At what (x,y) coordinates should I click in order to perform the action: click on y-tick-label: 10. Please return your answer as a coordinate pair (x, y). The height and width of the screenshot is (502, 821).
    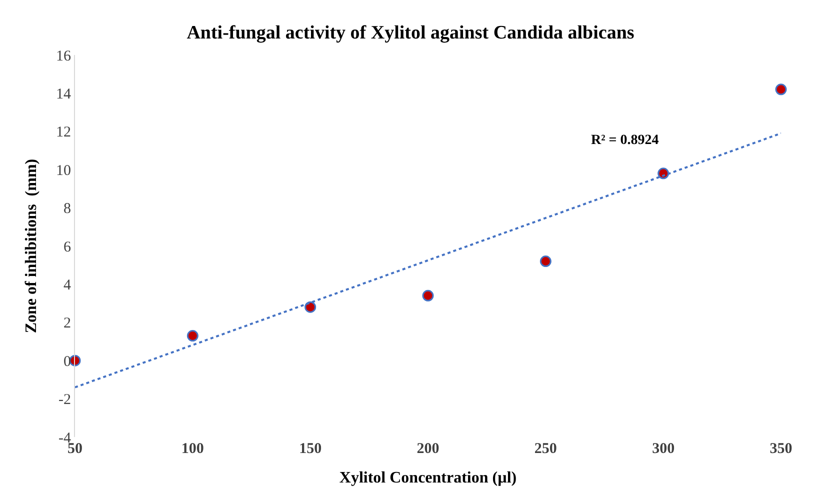
    Looking at the image, I should click on (63, 170).